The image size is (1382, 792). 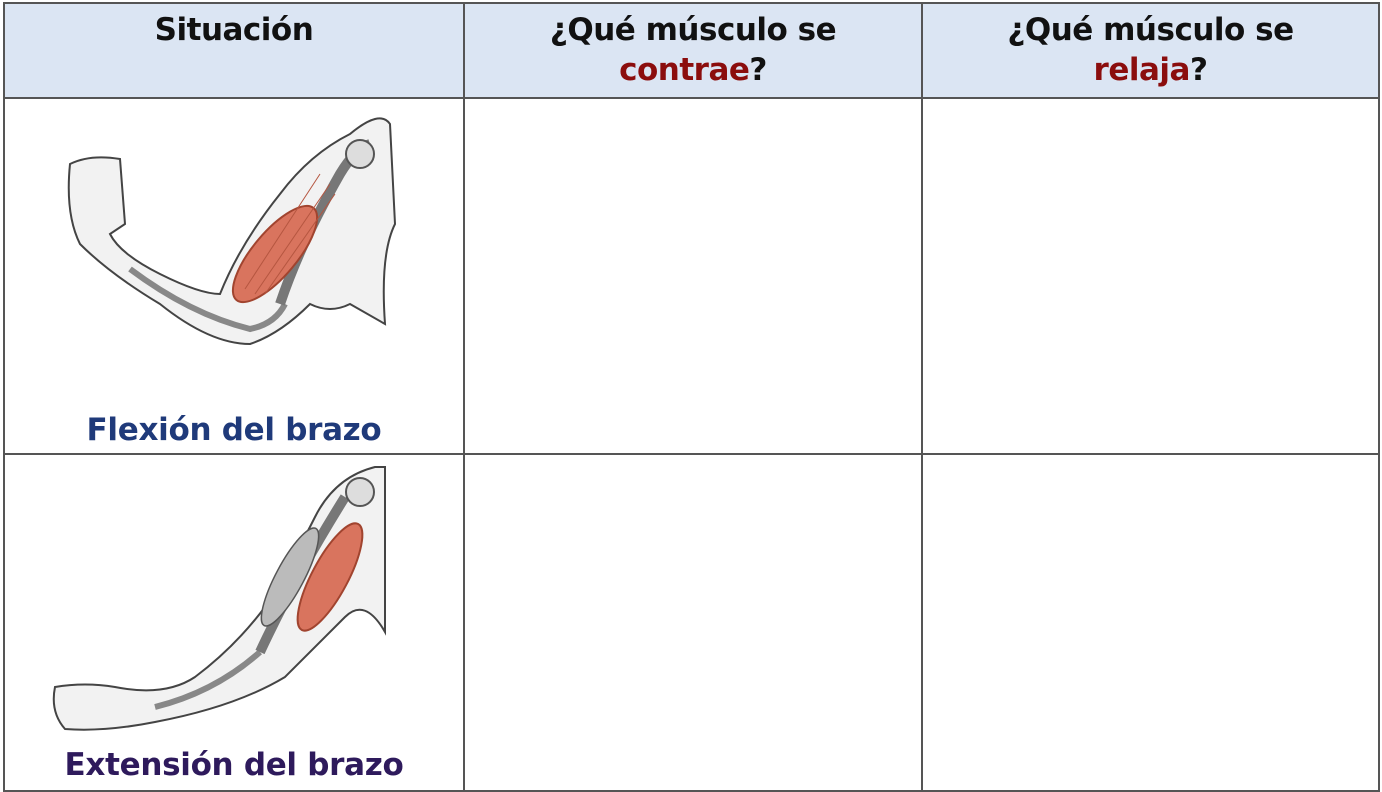 What do you see at coordinates (693, 50) in the screenshot?
I see `header-cell: ¿Qué músculo se contrae?` at bounding box center [693, 50].